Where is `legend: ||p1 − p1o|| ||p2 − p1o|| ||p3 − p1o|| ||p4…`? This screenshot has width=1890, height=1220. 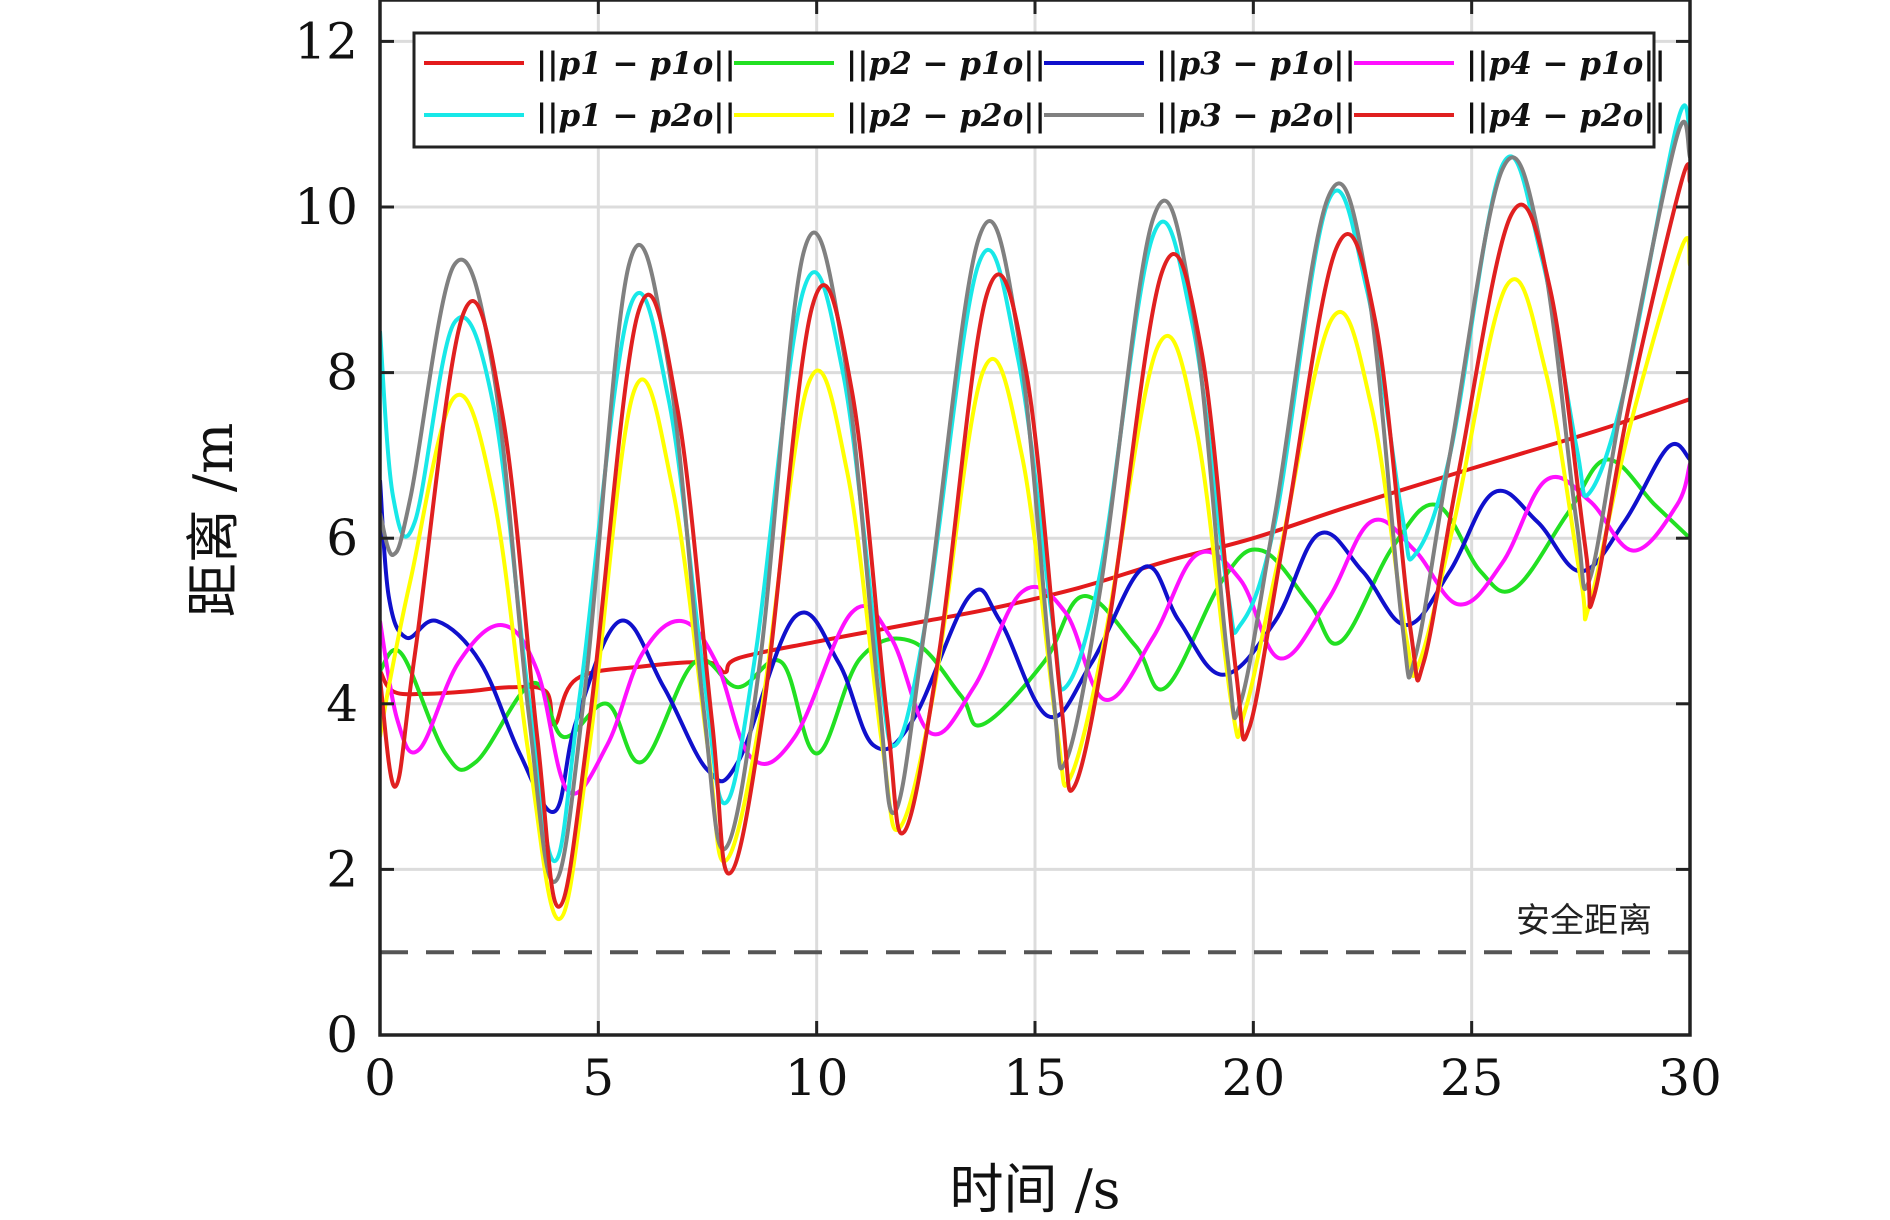 legend: ||p1 − p1o|| ||p2 − p1o|| ||p3 − p1o|| ||p4… is located at coordinates (1039, 90).